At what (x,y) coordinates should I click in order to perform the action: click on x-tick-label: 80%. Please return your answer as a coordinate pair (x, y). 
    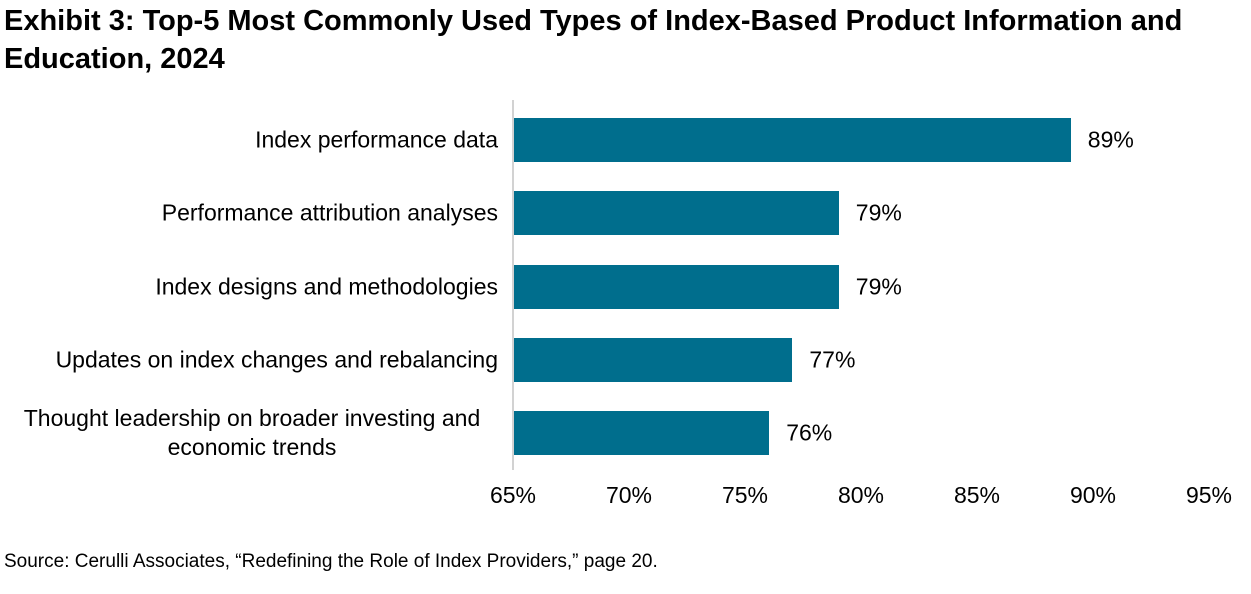
    Looking at the image, I should click on (861, 495).